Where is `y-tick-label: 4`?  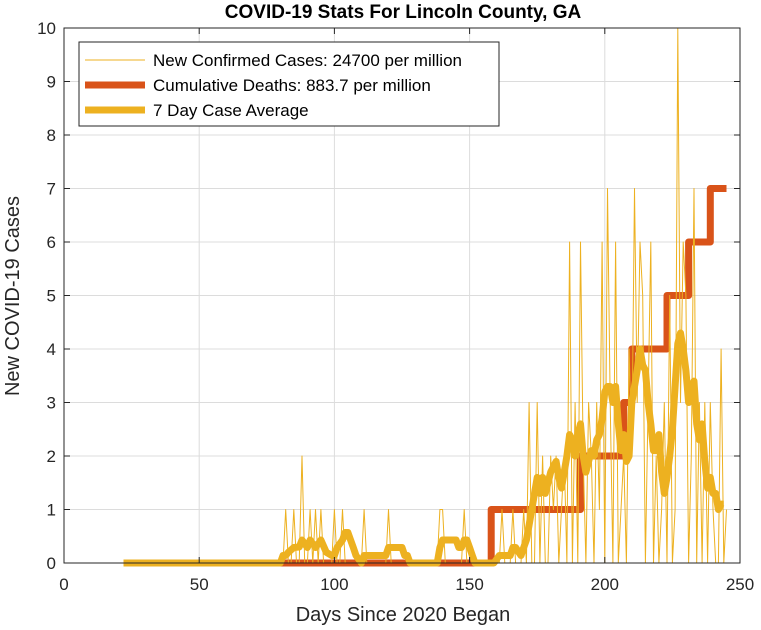 y-tick-label: 4 is located at coordinates (51, 349).